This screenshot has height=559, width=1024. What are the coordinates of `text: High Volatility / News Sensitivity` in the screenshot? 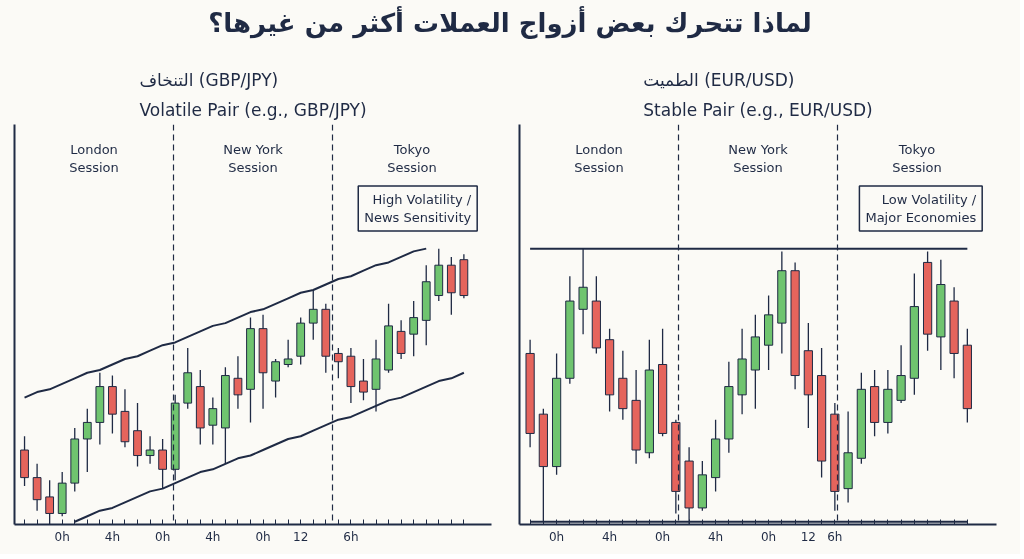 It's located at (418, 208).